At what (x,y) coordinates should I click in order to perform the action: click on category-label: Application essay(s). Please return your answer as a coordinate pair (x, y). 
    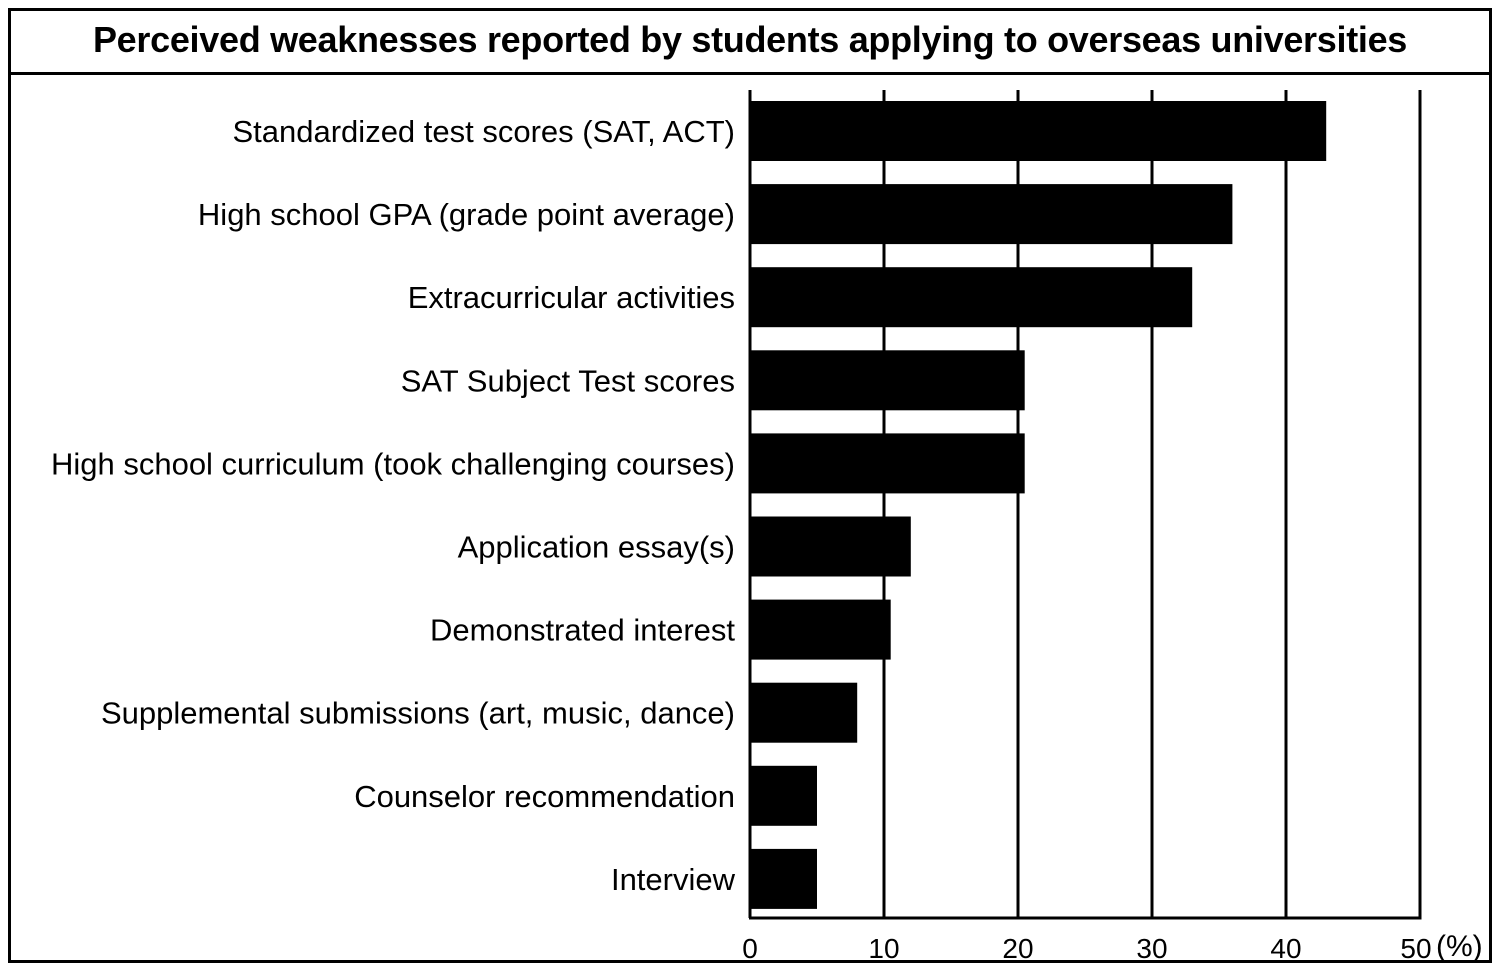
    Looking at the image, I should click on (596, 547).